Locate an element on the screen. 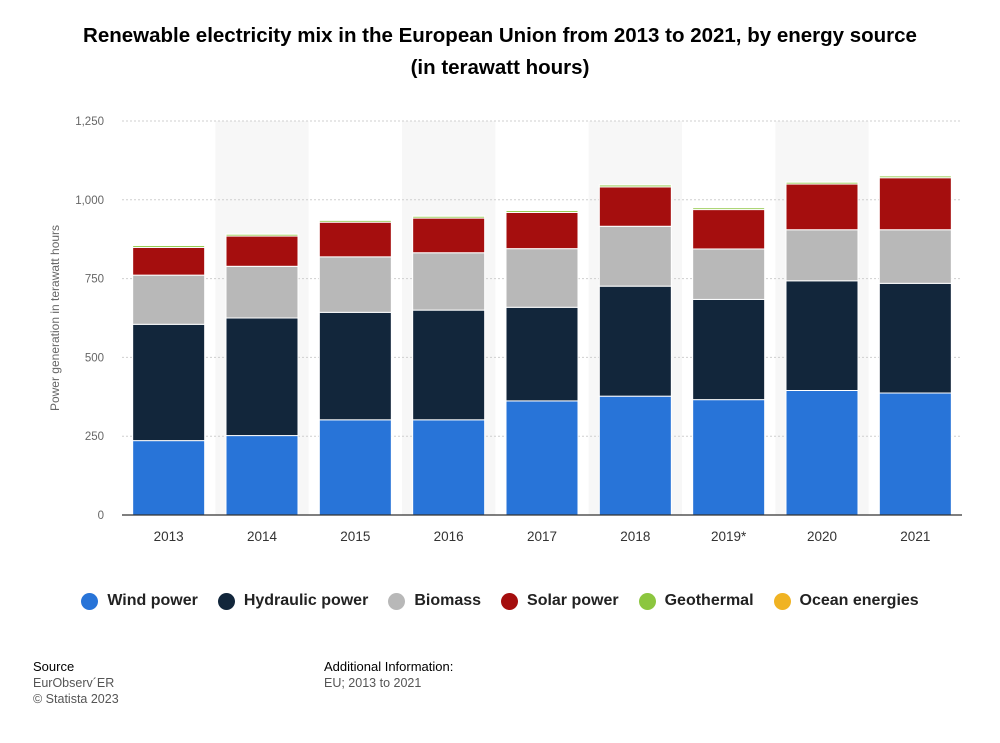 Image resolution: width=1000 pixels, height=743 pixels. x-tick-label: 2021 is located at coordinates (915, 536).